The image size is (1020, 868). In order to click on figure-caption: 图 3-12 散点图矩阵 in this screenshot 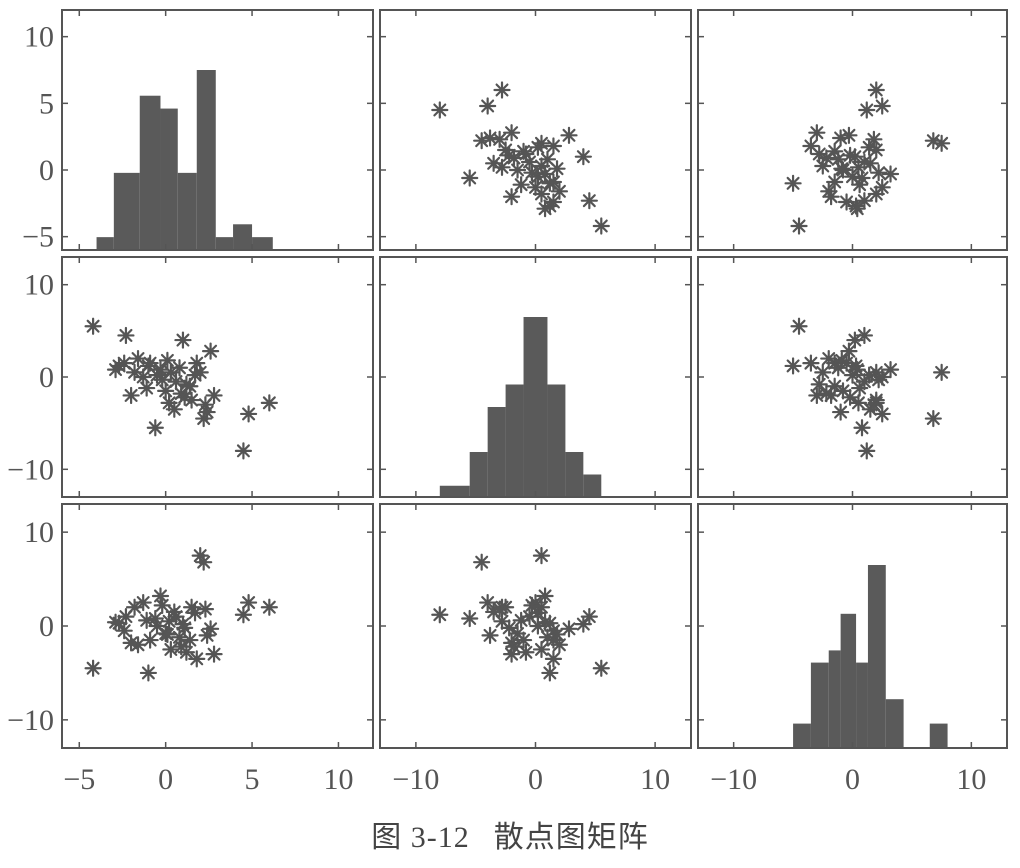, I will do `click(510, 834)`.